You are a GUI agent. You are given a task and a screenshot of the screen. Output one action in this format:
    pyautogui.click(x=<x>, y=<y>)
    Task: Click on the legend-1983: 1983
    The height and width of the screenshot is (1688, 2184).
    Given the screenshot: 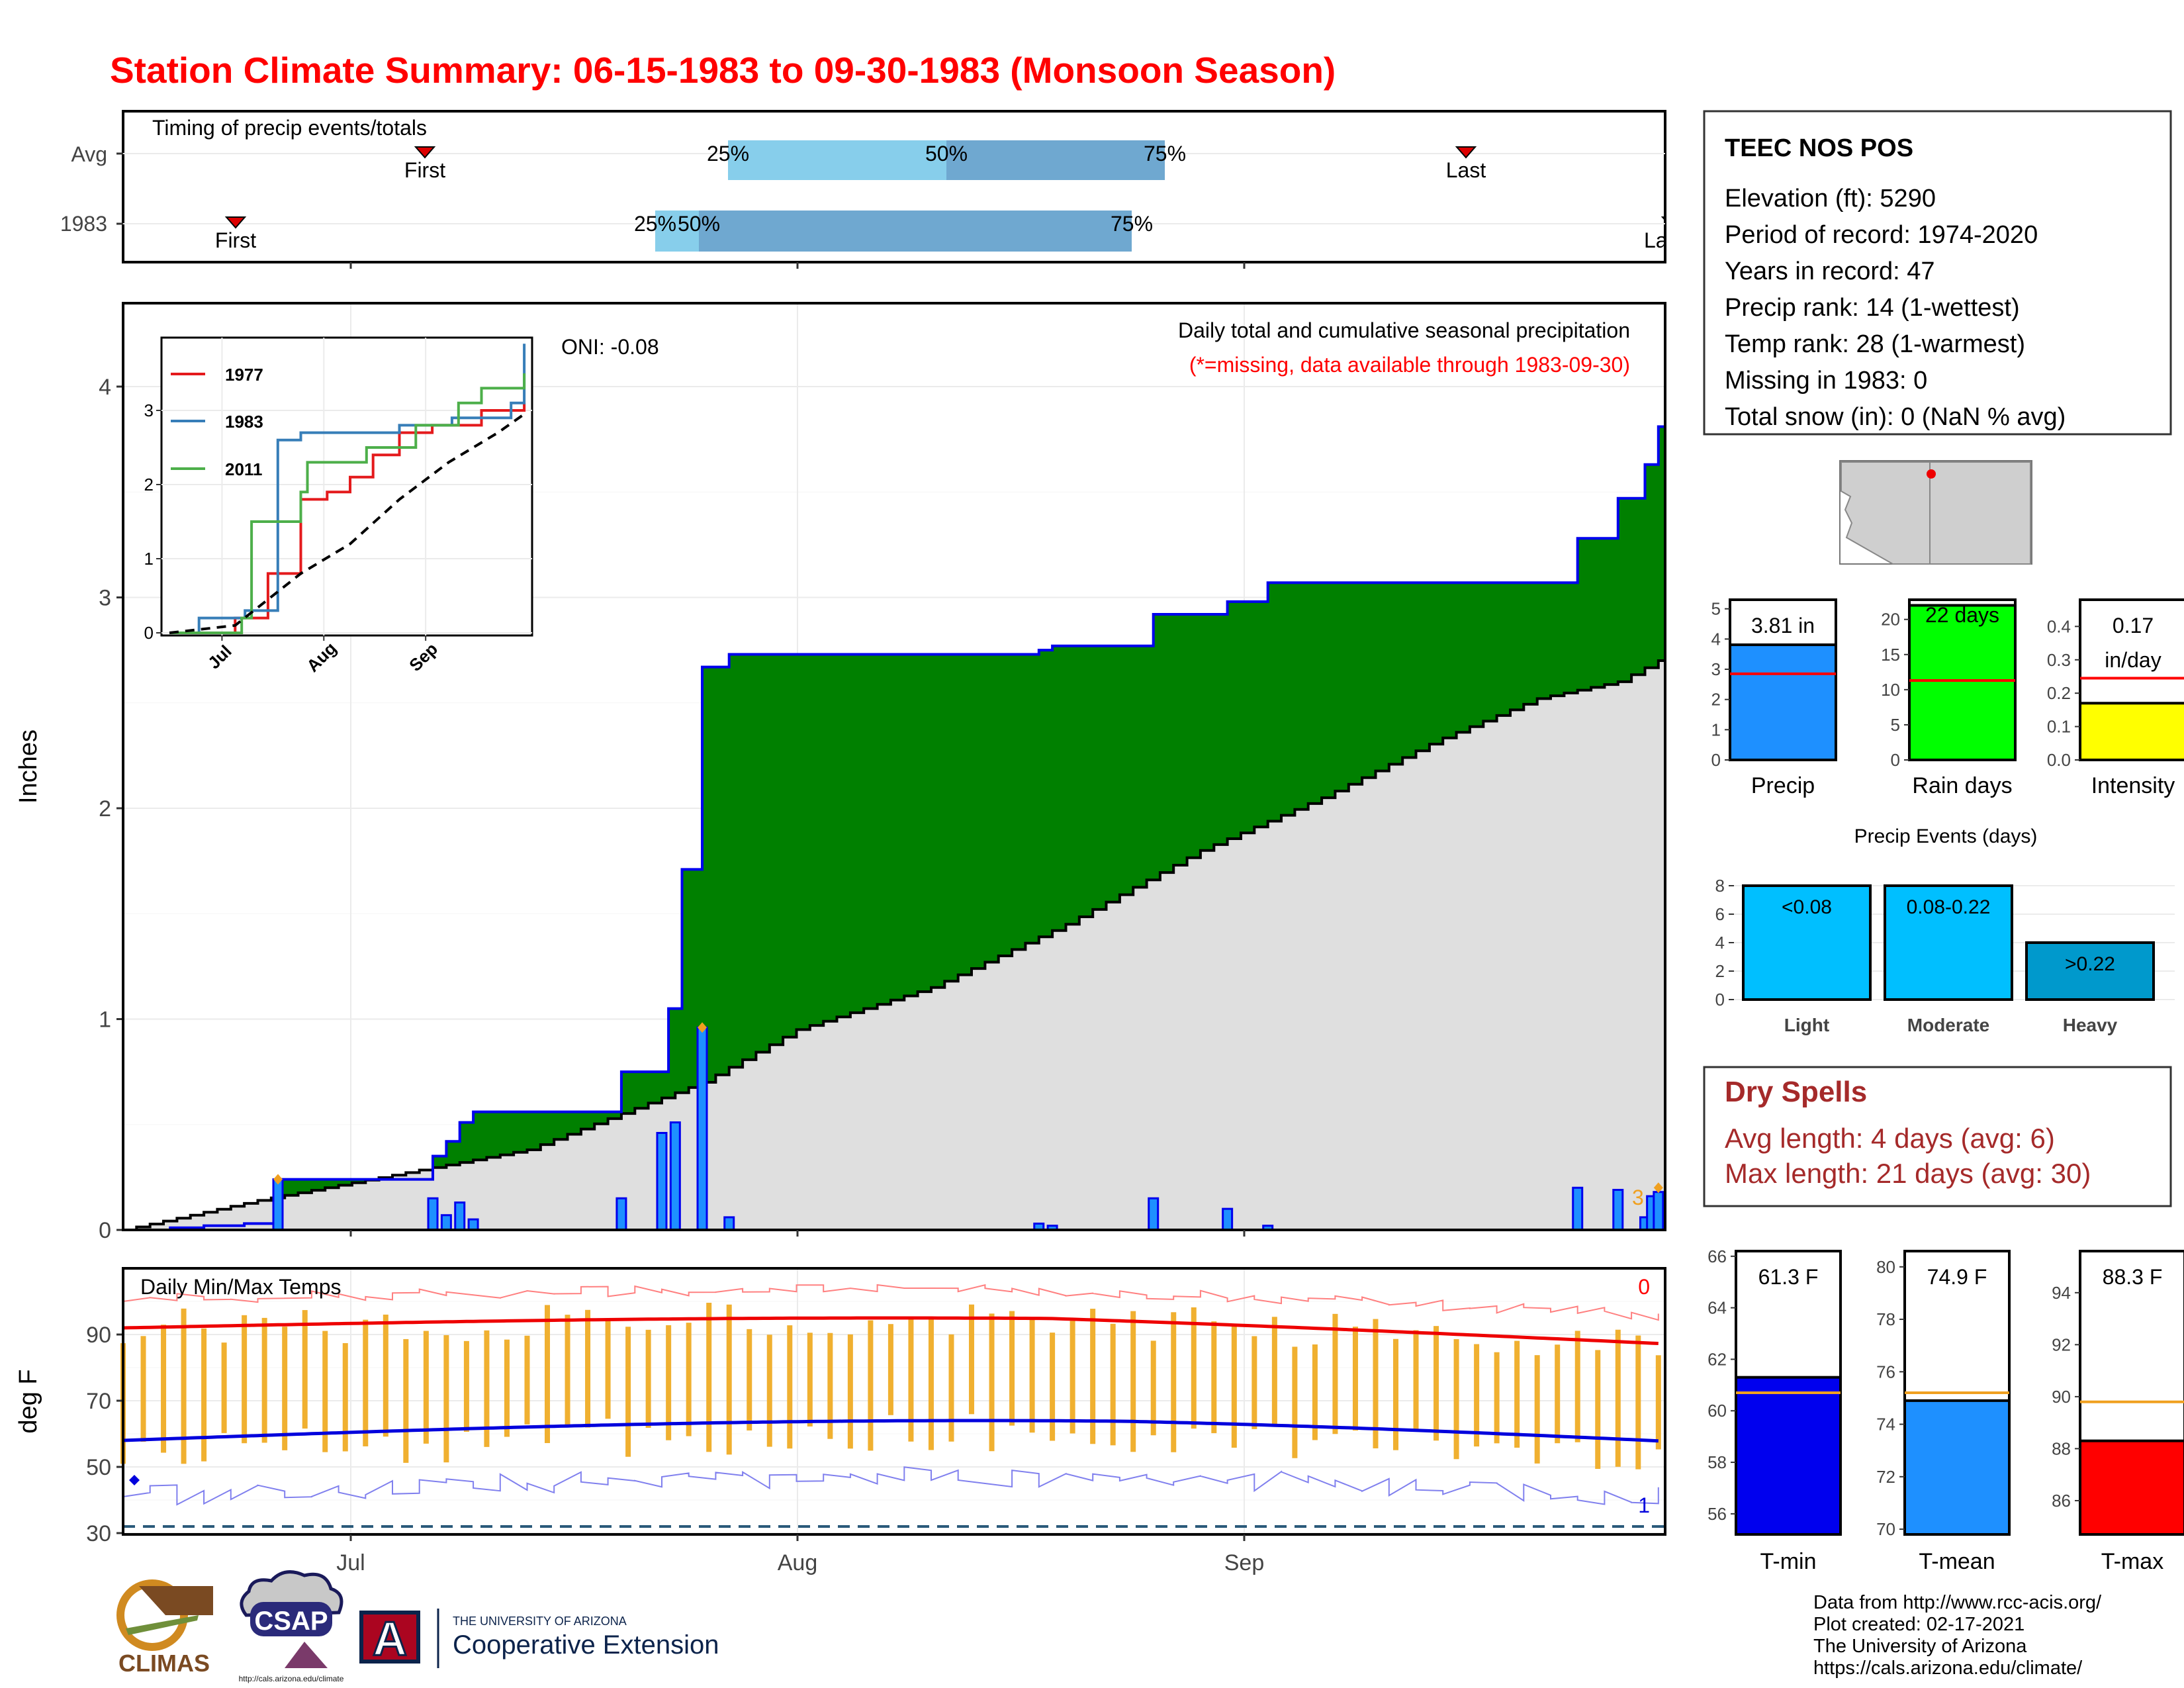 What is the action you would take?
    pyautogui.click(x=244, y=422)
    